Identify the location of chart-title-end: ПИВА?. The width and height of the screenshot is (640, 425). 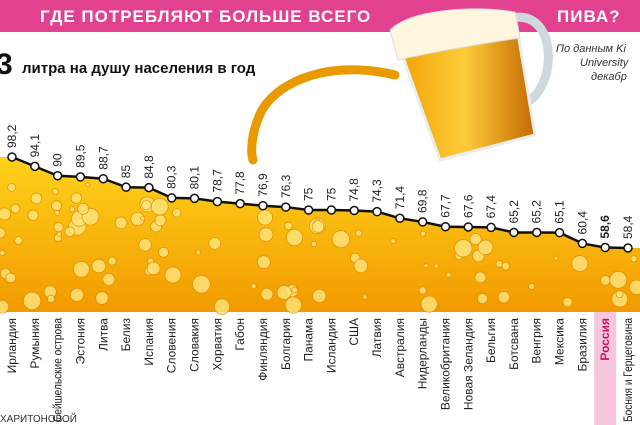
(589, 16).